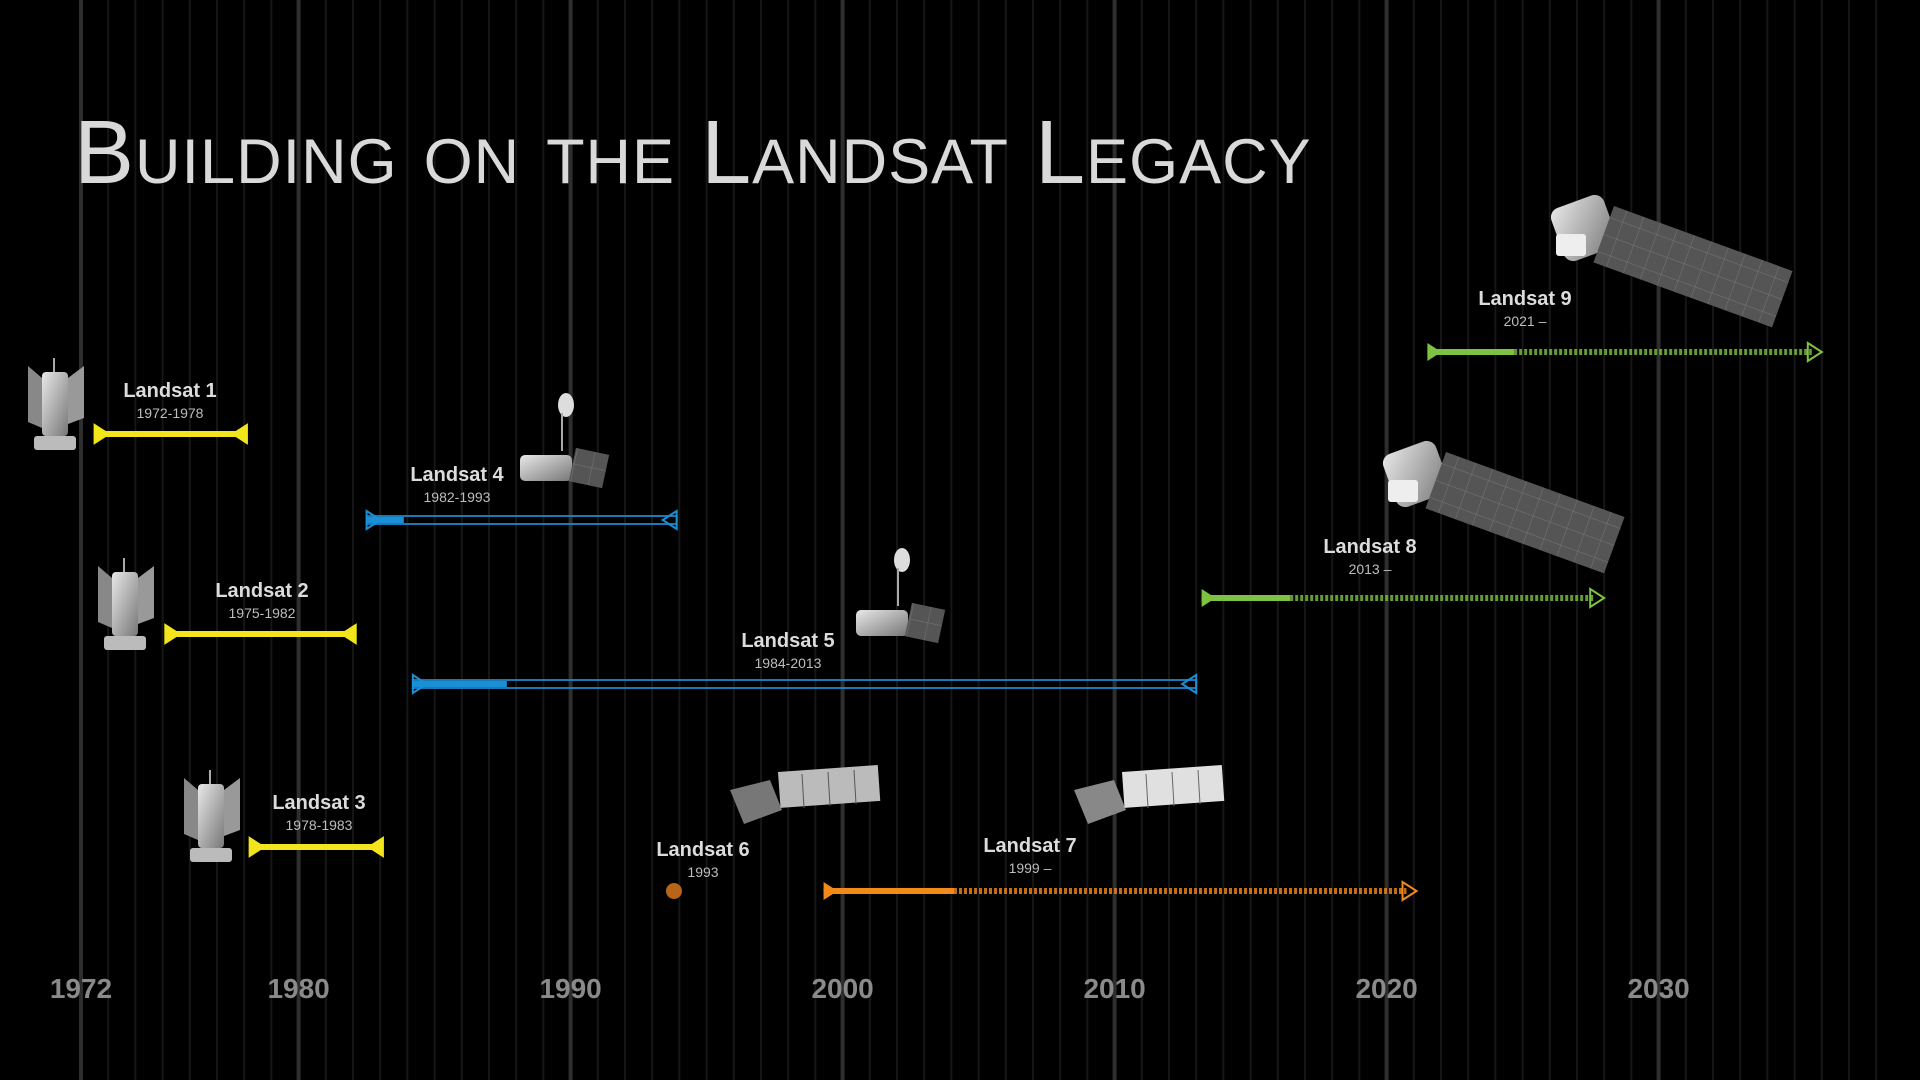  What do you see at coordinates (1625, 325) in the screenshot?
I see `mission-landsat-9: Landsat 9 2021 –` at bounding box center [1625, 325].